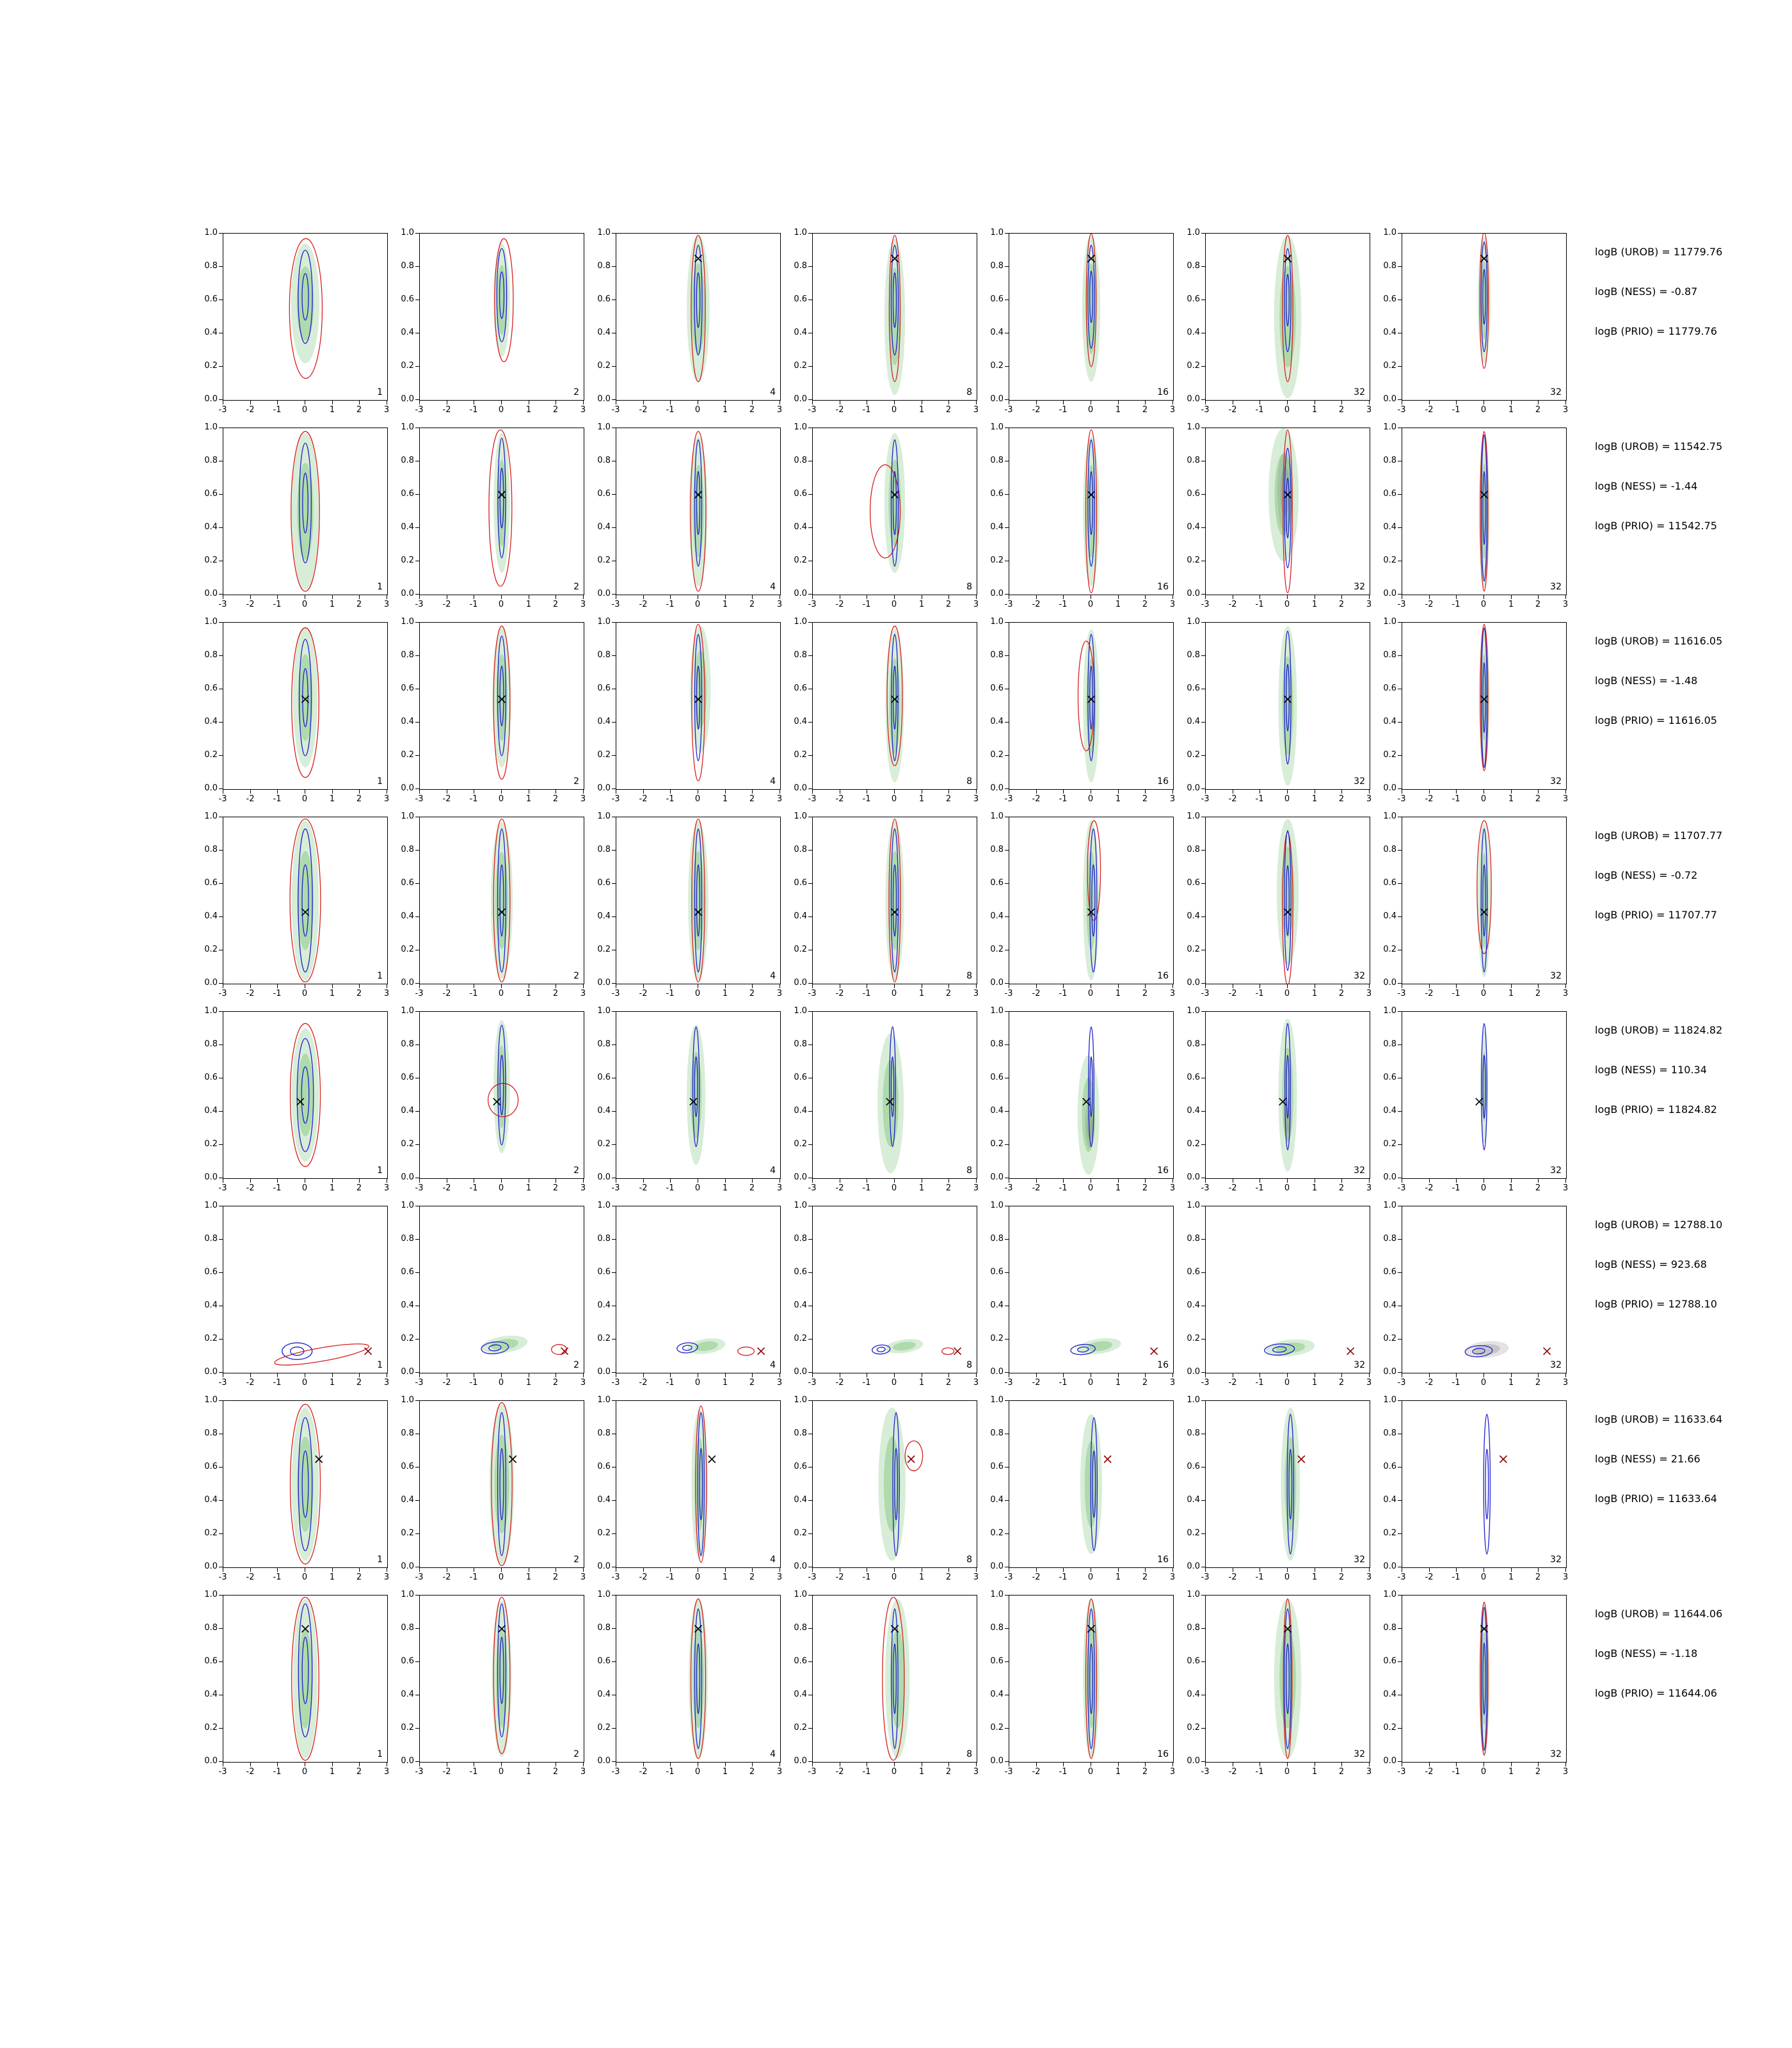  Describe the element at coordinates (305, 511) in the screenshot. I see `plot-area: 1` at that location.